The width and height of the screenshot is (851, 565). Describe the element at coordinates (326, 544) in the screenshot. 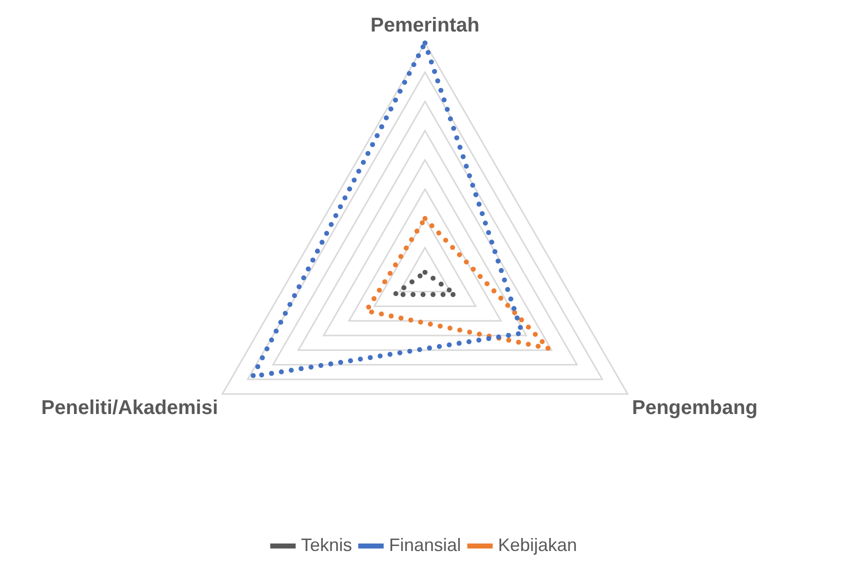

I see `legend-label: Teknis` at that location.